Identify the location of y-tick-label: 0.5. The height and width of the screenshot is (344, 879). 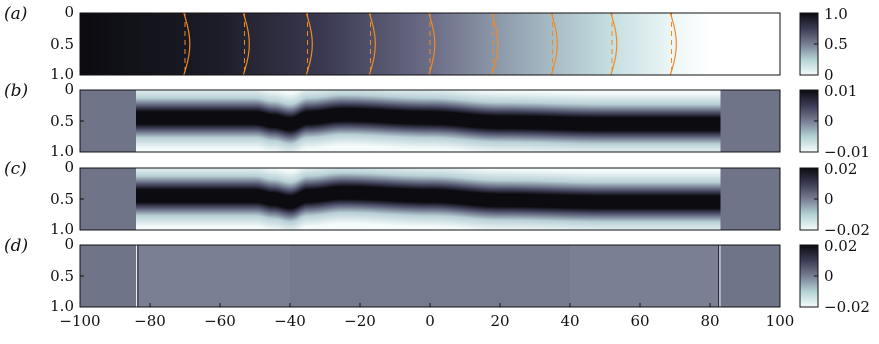
(62, 199).